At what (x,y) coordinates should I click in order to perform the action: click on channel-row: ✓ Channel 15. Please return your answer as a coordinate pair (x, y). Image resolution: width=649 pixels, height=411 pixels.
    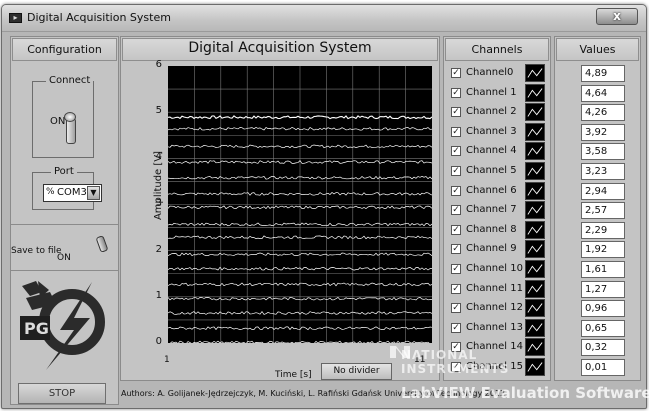
    Looking at the image, I should click on (499, 368).